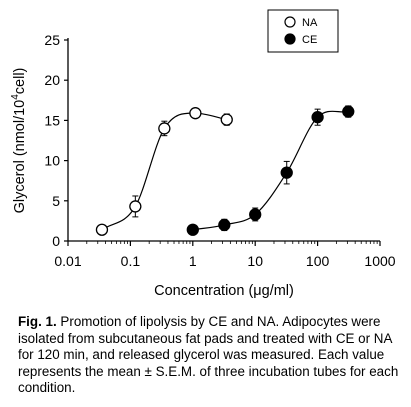 This screenshot has height=407, width=411. I want to click on x-axis-title: Concentration (μg/ml), so click(224, 291).